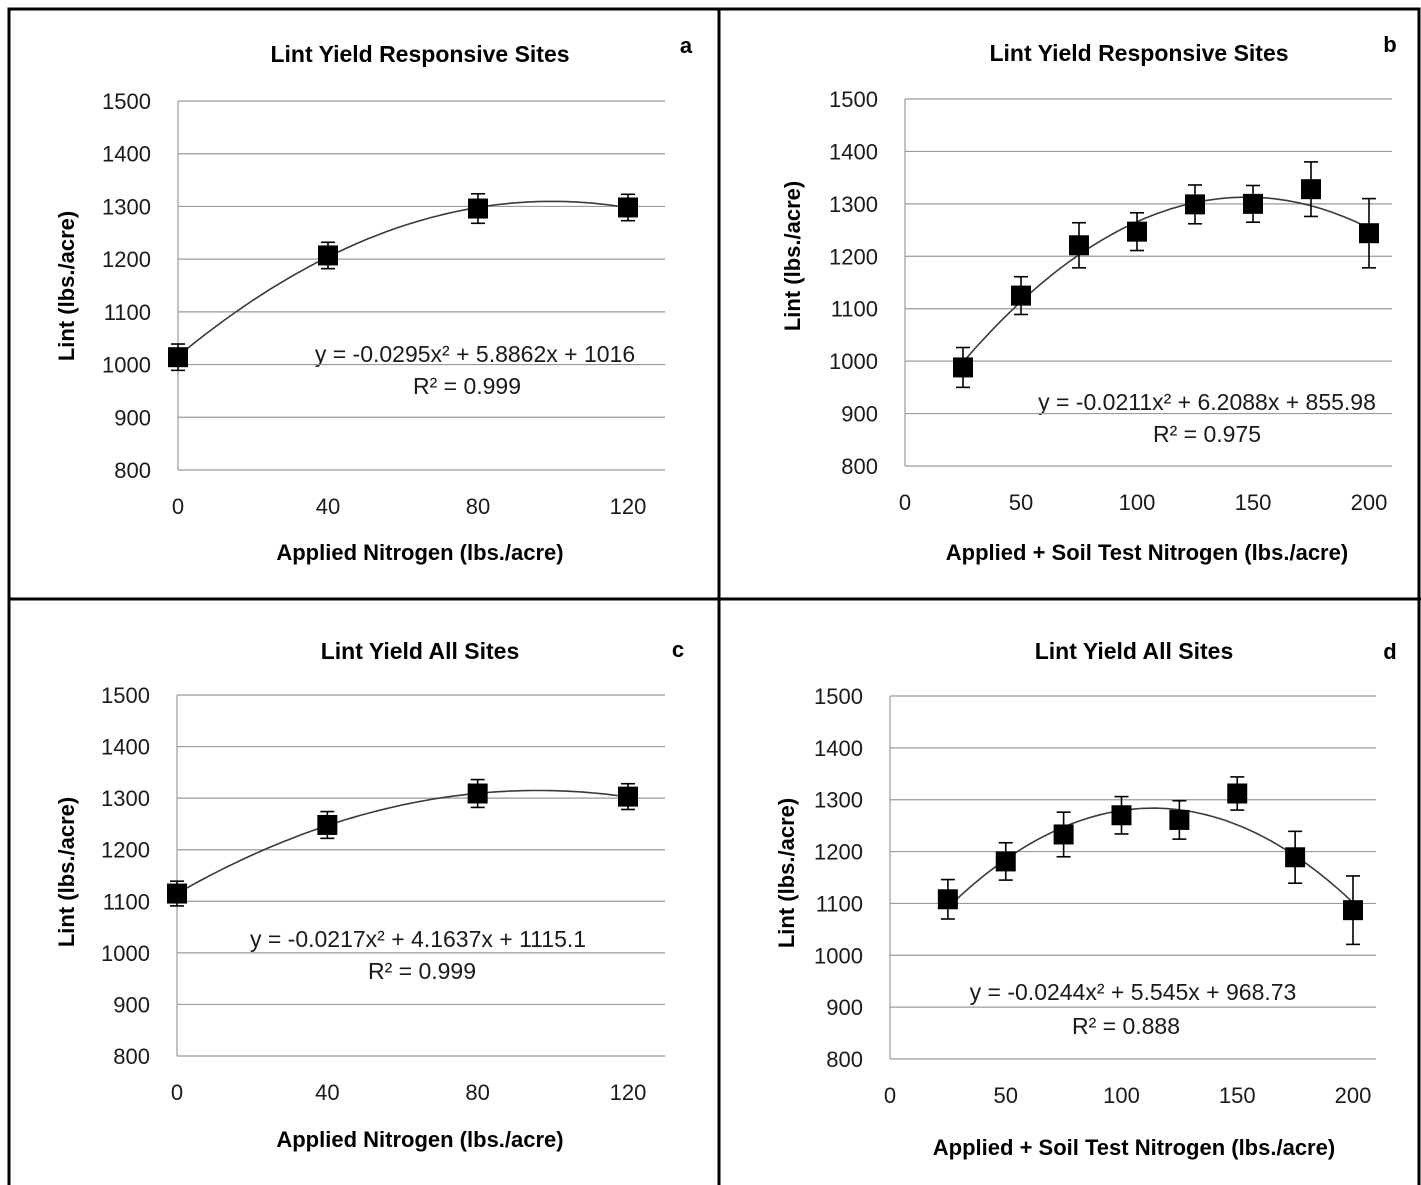 The width and height of the screenshot is (1421, 1185). What do you see at coordinates (1126, 1026) in the screenshot?
I see `r-squared: R² = 0.888` at bounding box center [1126, 1026].